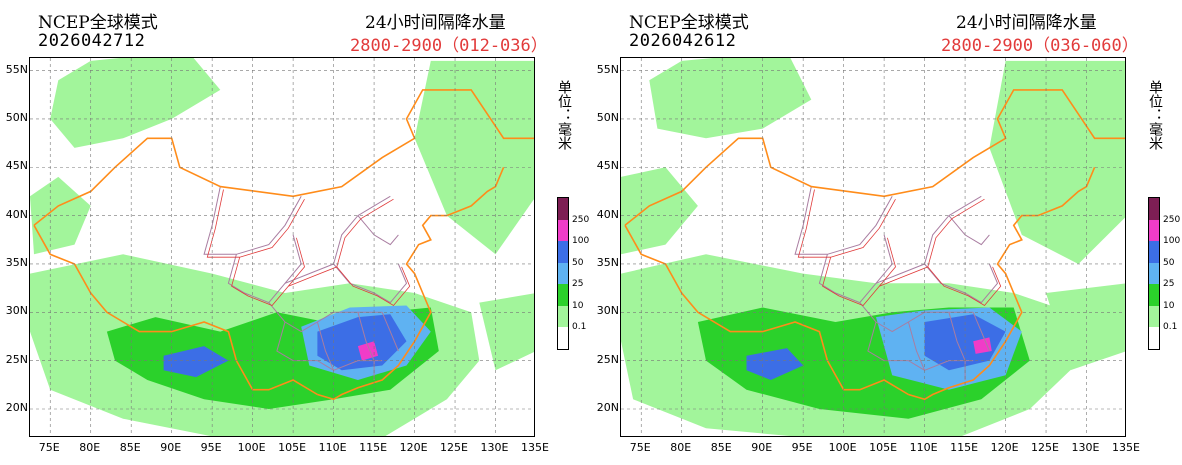 This screenshot has width=1182, height=465. I want to click on longitude-label: 105E, so click(292, 447).